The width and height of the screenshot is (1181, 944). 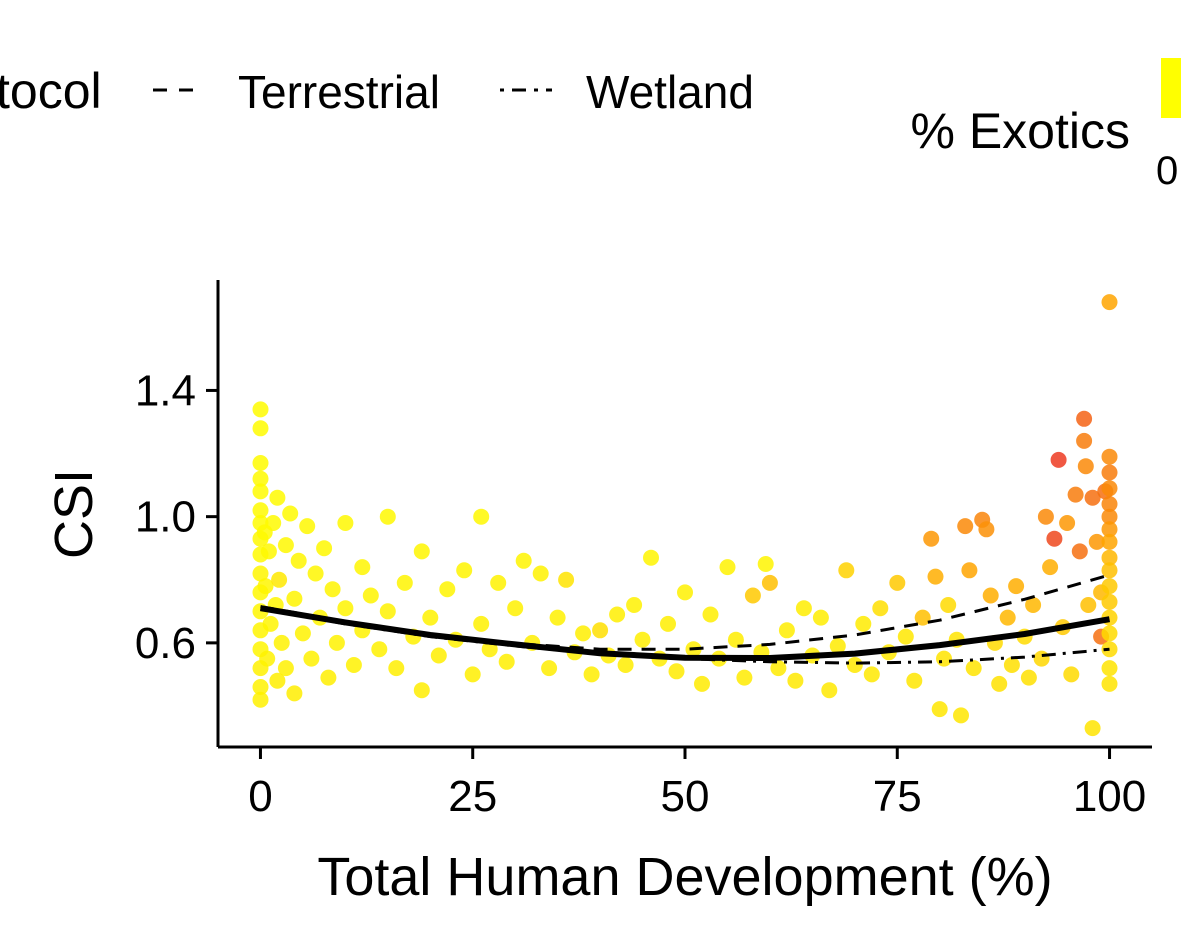 I want to click on fit-lines, so click(x=685, y=619).